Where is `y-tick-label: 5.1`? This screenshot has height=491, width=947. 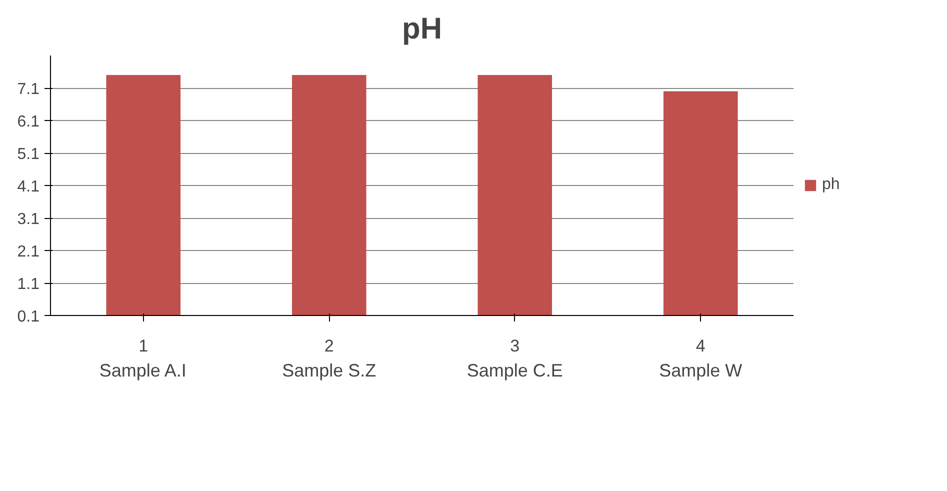
y-tick-label: 5.1 is located at coordinates (28, 154).